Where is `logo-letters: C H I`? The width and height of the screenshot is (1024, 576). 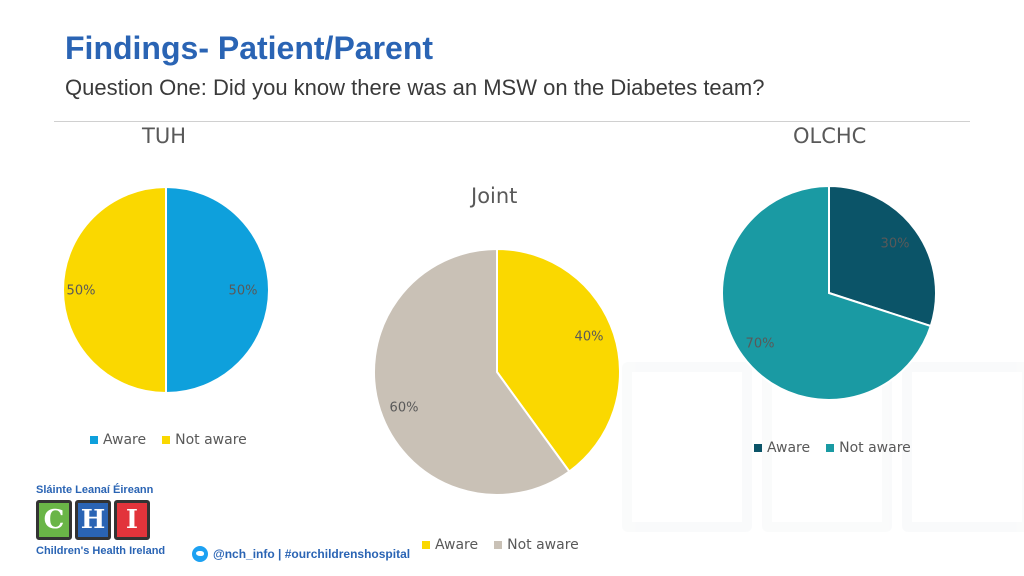 logo-letters: C H I is located at coordinates (100, 520).